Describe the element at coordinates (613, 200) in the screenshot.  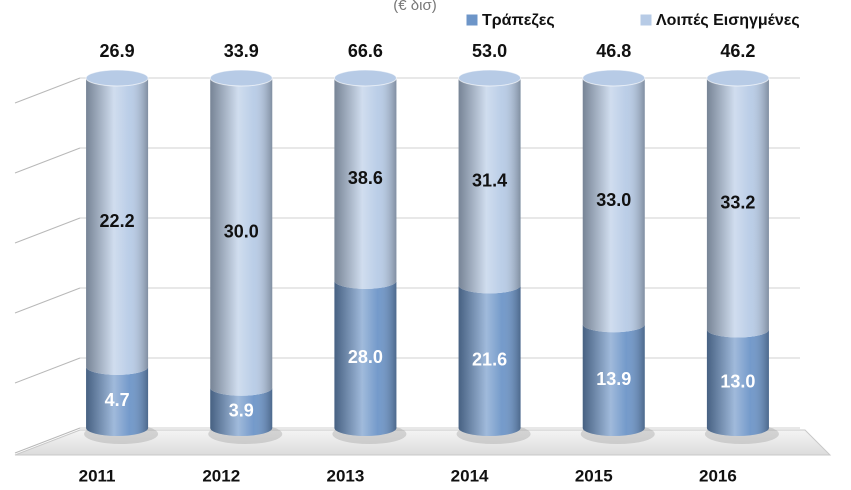
I see `data-label: 33.0` at that location.